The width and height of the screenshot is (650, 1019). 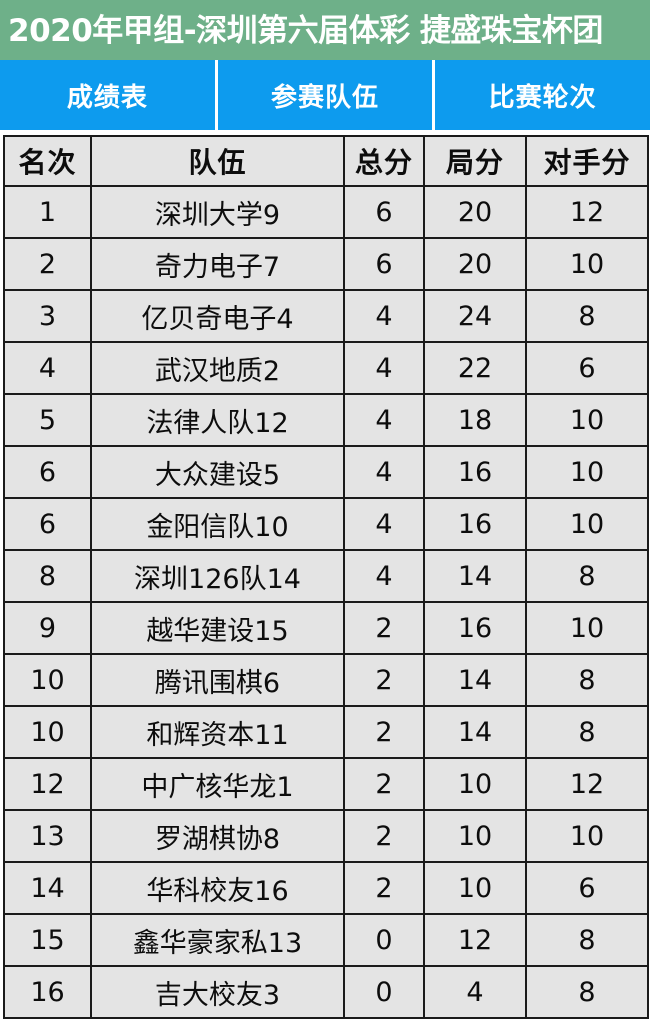 What do you see at coordinates (475, 316) in the screenshot?
I see `cell-game: 24` at bounding box center [475, 316].